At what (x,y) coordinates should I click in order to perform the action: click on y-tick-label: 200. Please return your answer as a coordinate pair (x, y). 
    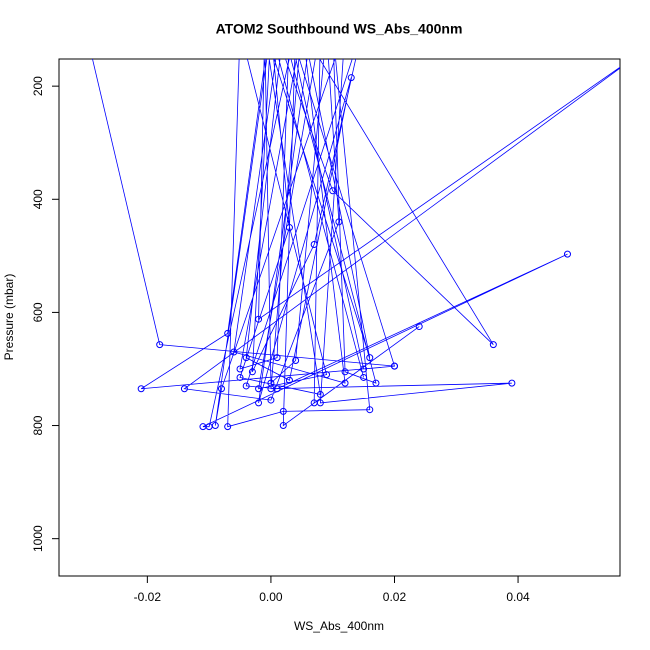
    Looking at the image, I should click on (38, 86).